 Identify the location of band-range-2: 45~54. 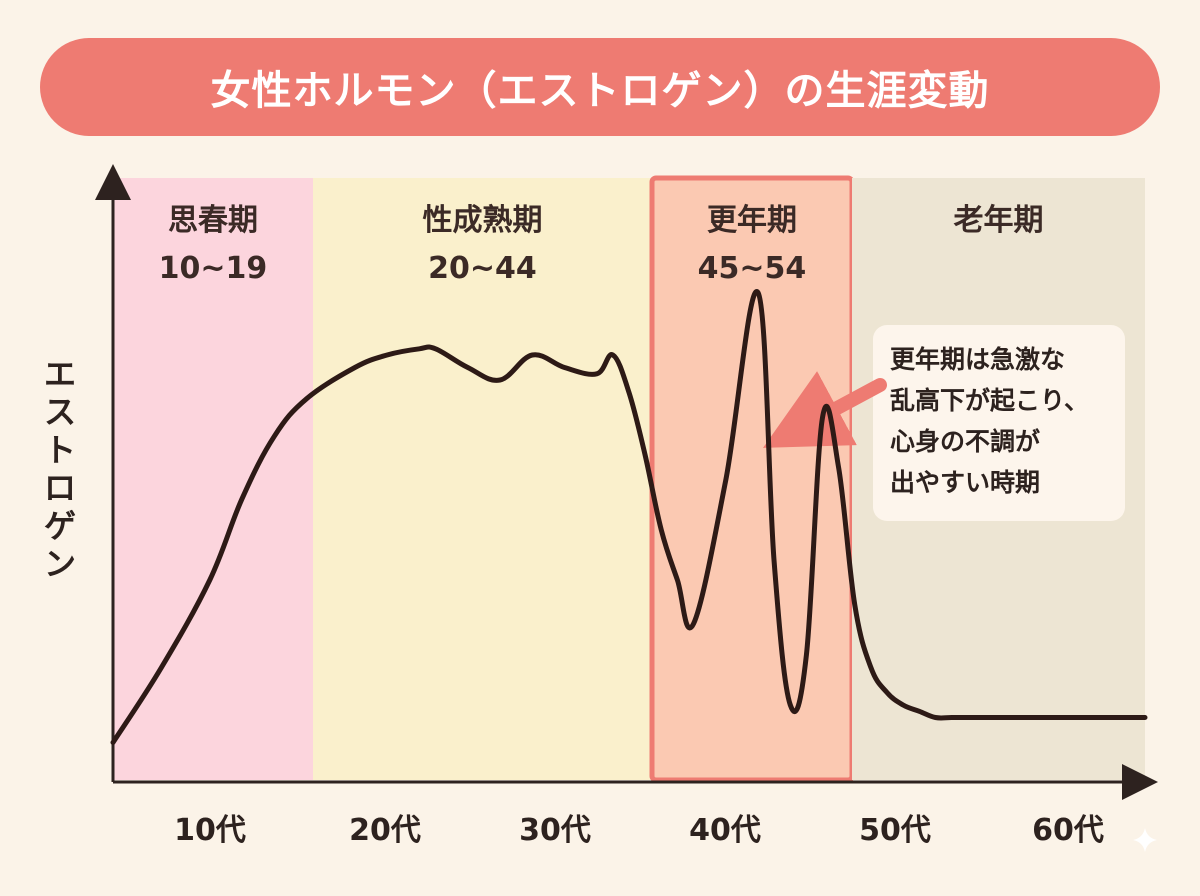
(752, 268).